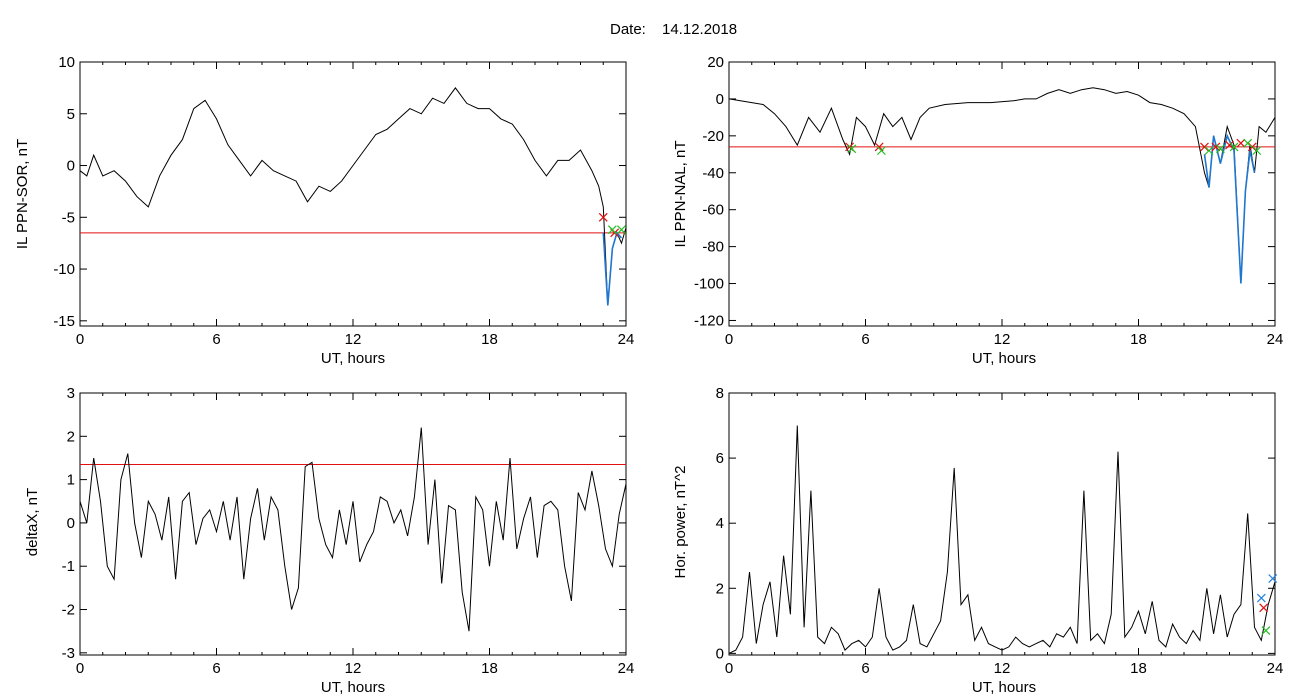 This screenshot has height=700, width=1300. Describe the element at coordinates (64, 269) in the screenshot. I see `y-tick-label: -10` at that location.